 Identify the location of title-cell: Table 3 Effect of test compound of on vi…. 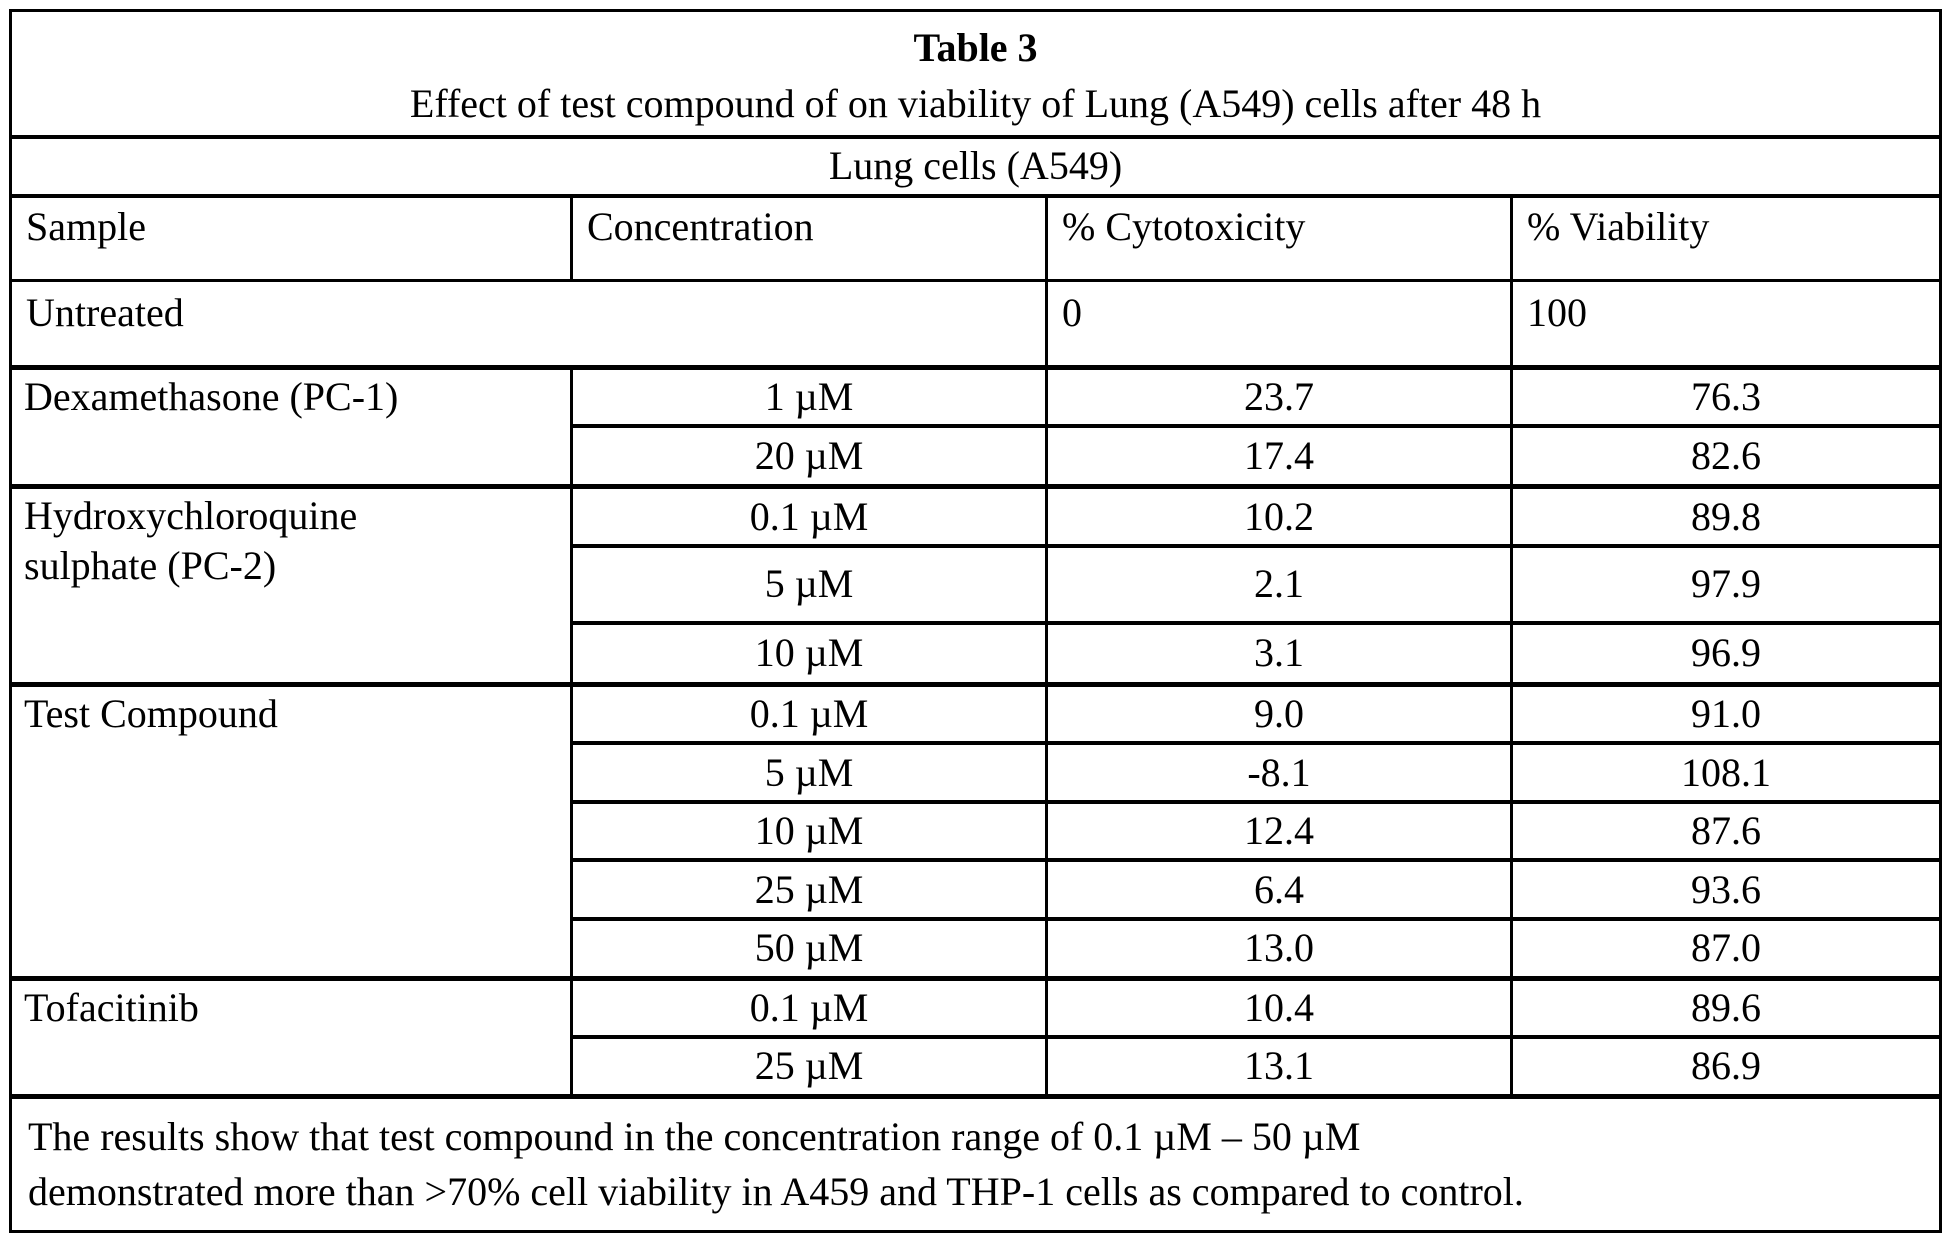
(975, 74).